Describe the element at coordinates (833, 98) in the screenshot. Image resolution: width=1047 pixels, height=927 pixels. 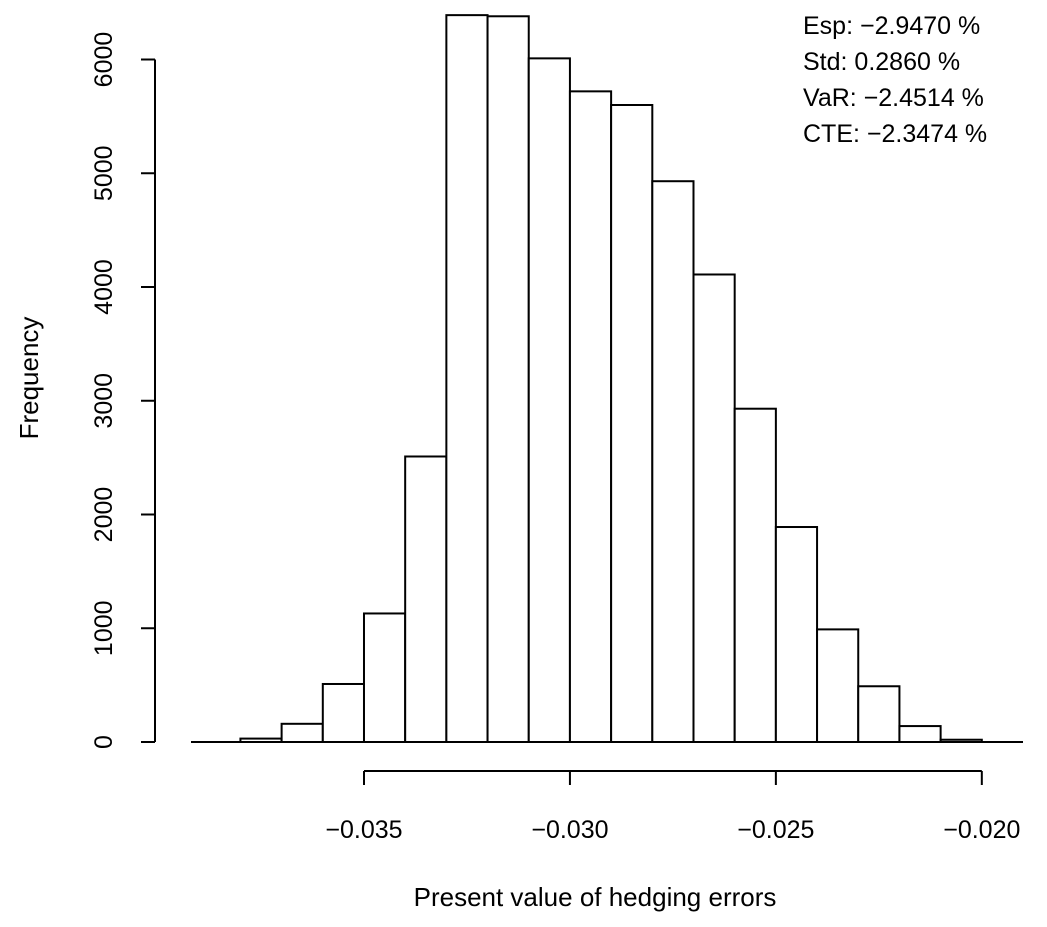
I see `stat-label: VaR:` at that location.